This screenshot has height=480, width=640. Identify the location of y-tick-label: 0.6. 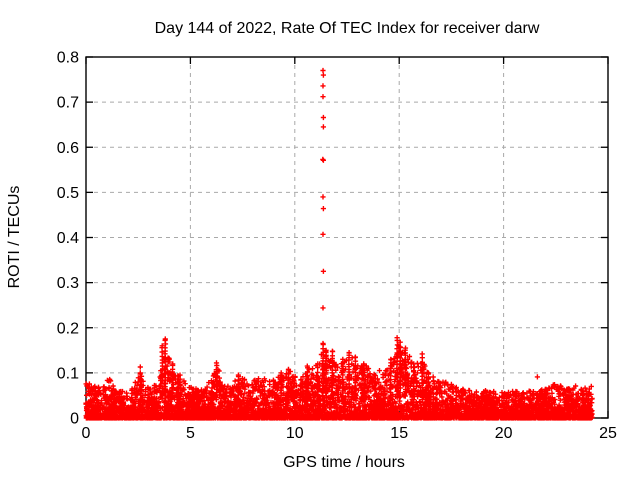
(68, 148).